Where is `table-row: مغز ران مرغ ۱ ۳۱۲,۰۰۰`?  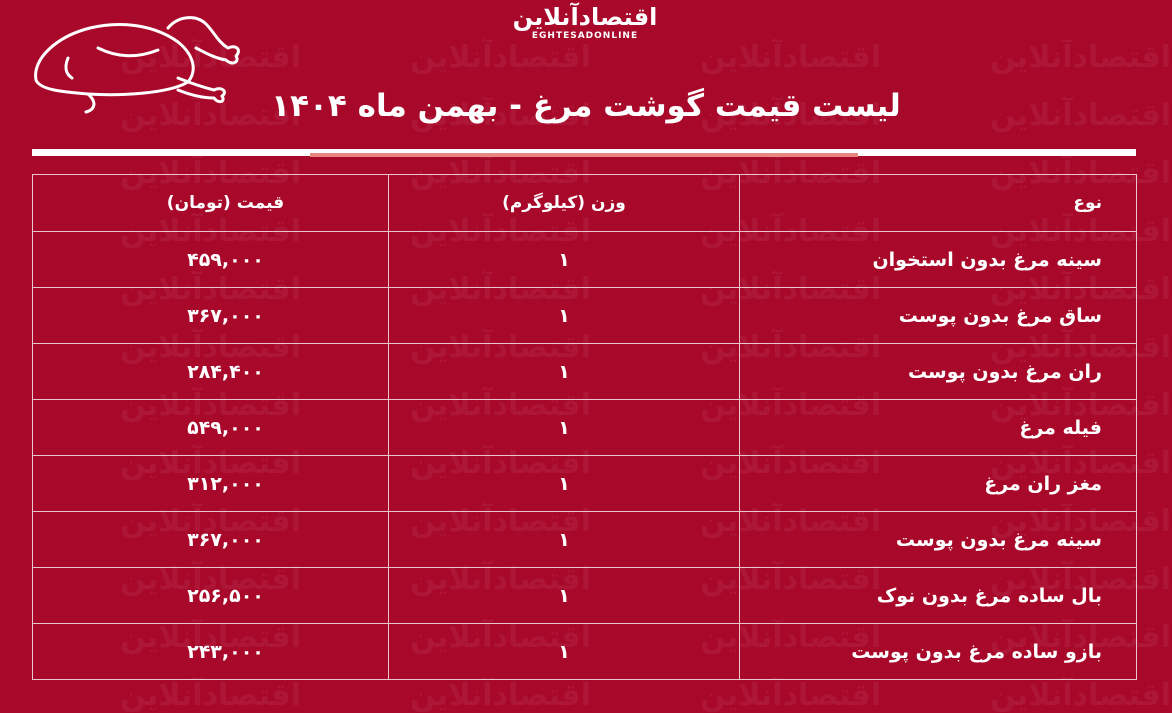
table-row: مغز ران مرغ ۱ ۳۱۲,۰۰۰ is located at coordinates (584, 483).